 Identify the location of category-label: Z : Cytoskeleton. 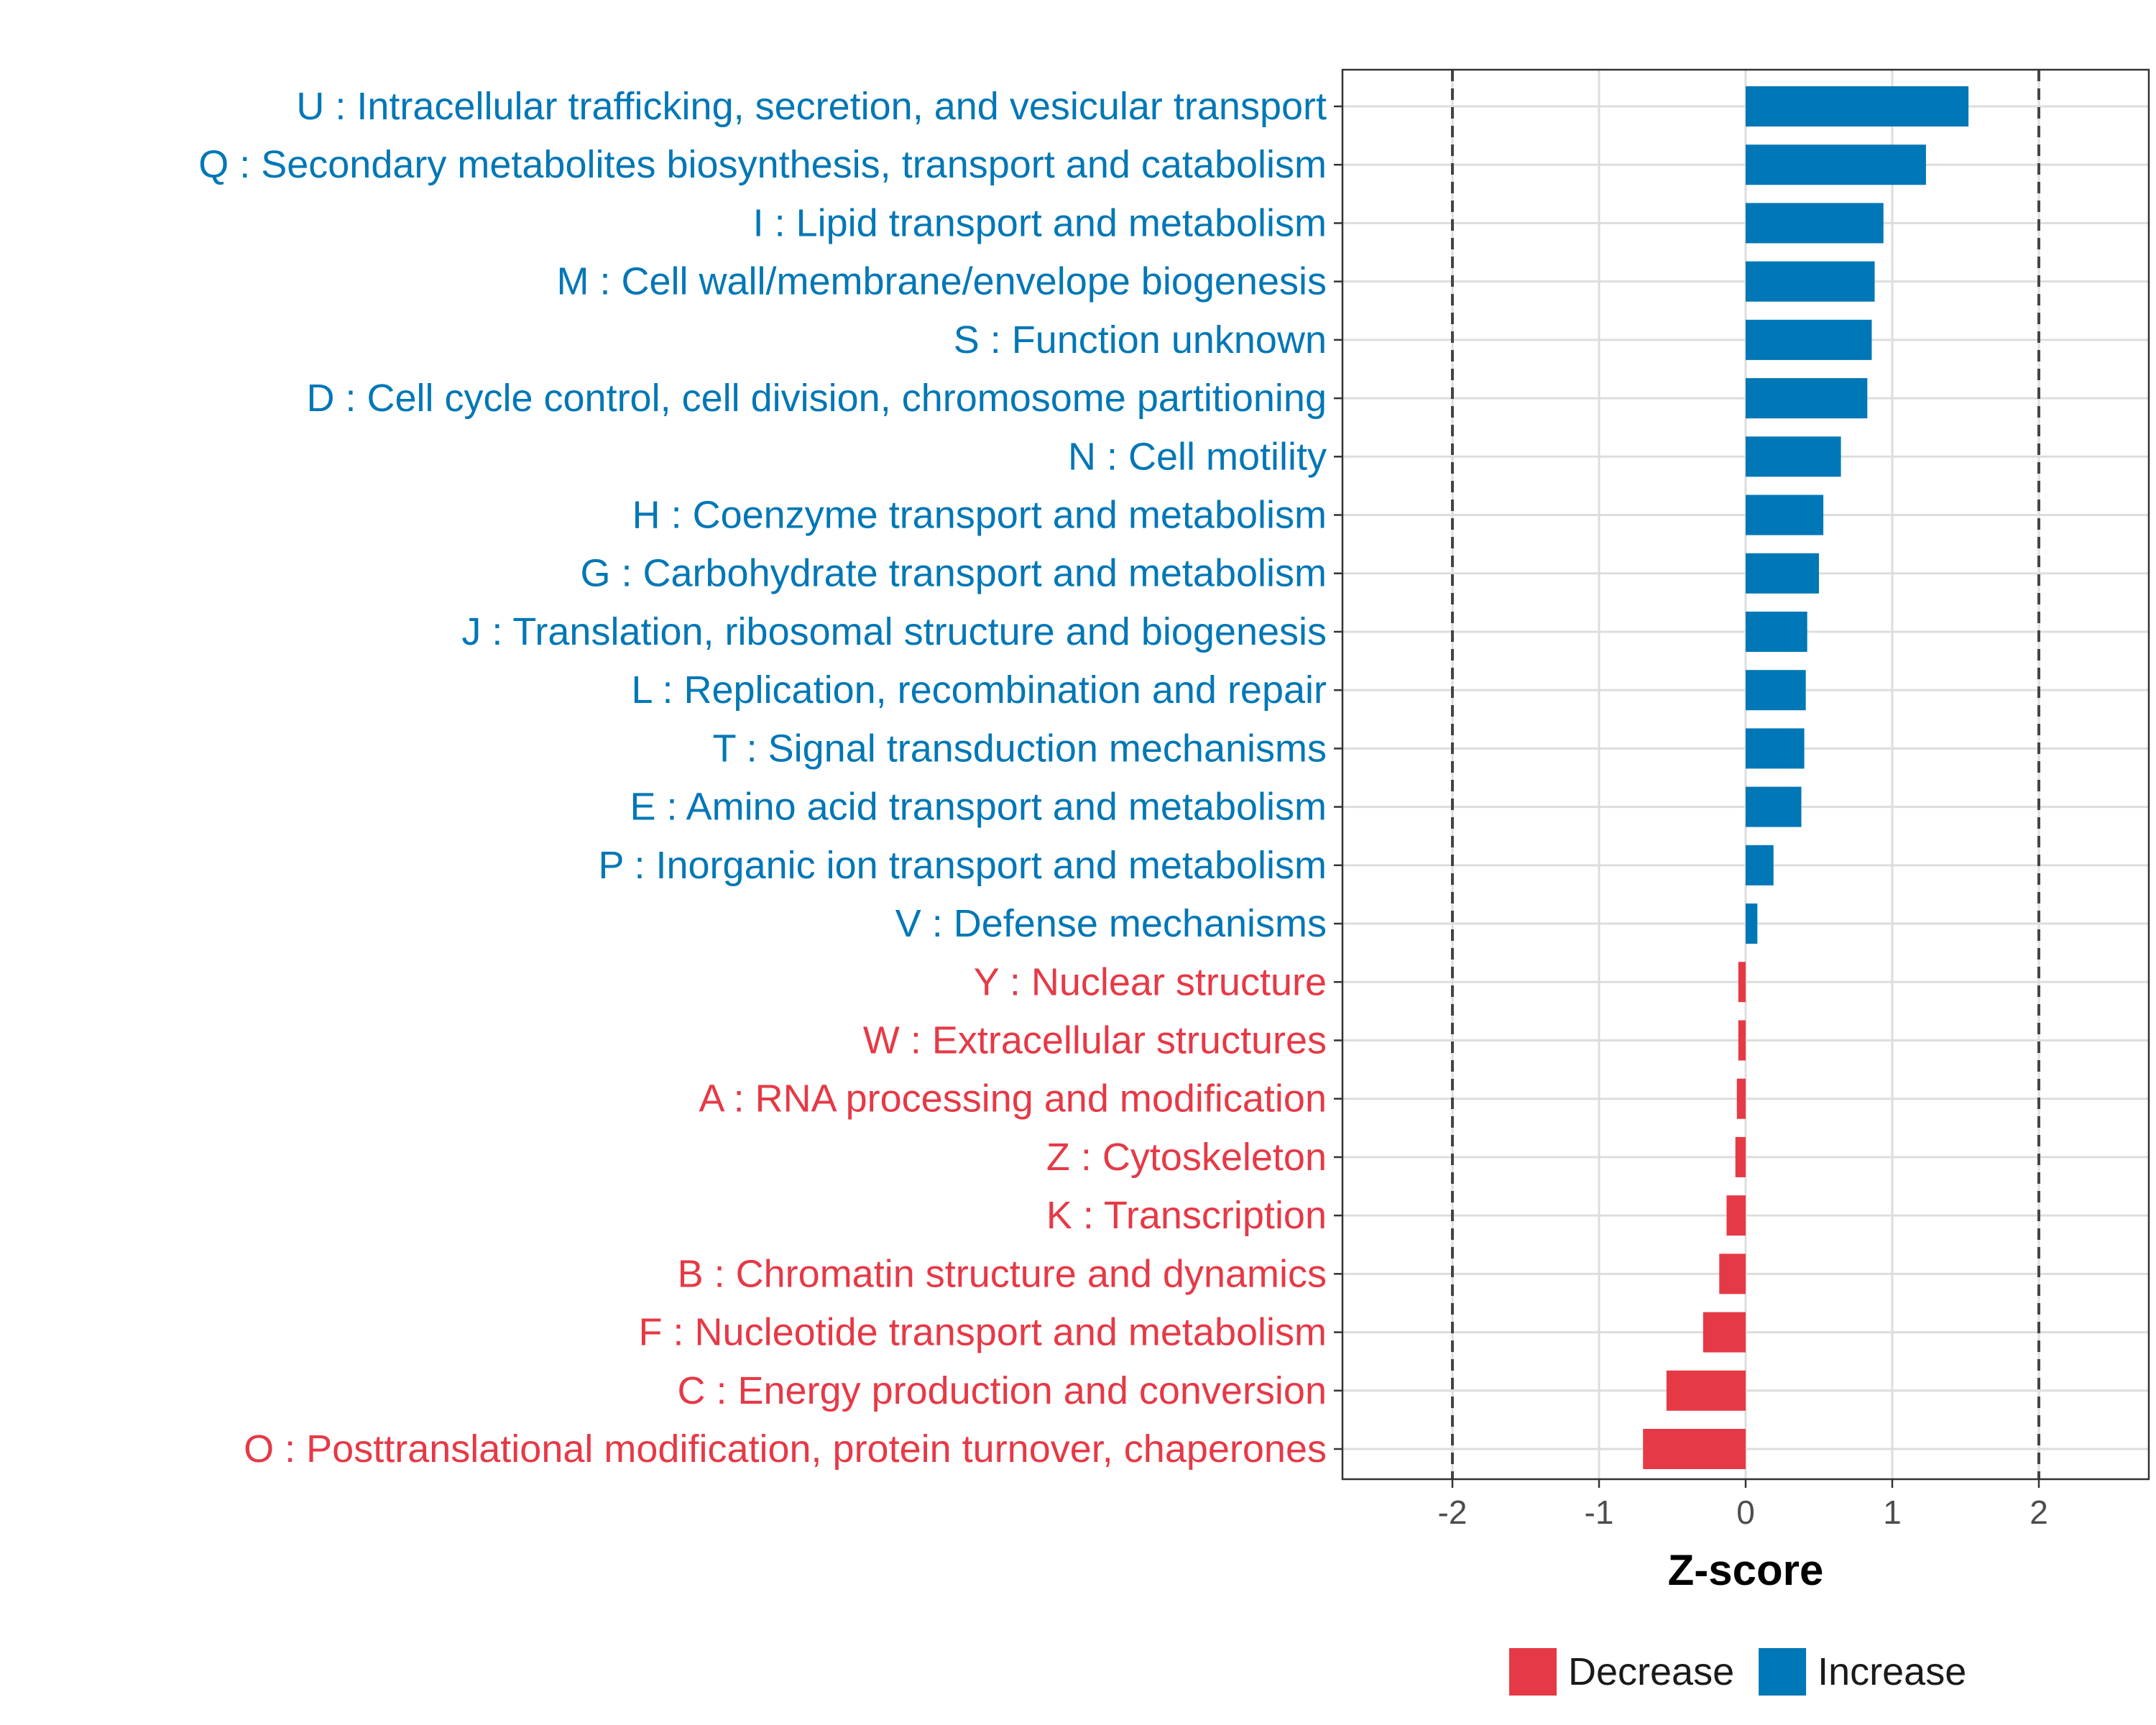
(1186, 1157).